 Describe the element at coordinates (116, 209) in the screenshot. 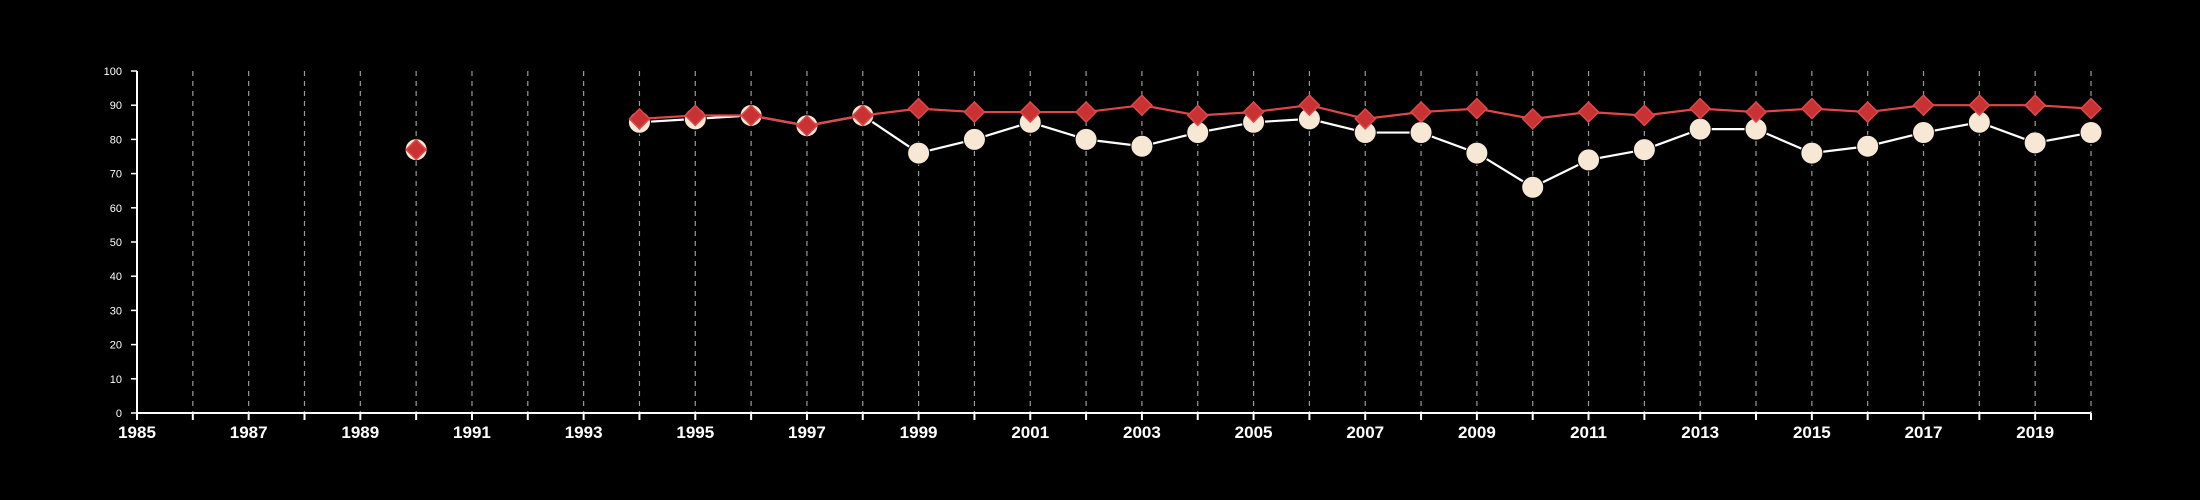

I see `y-tick-label: 60` at that location.